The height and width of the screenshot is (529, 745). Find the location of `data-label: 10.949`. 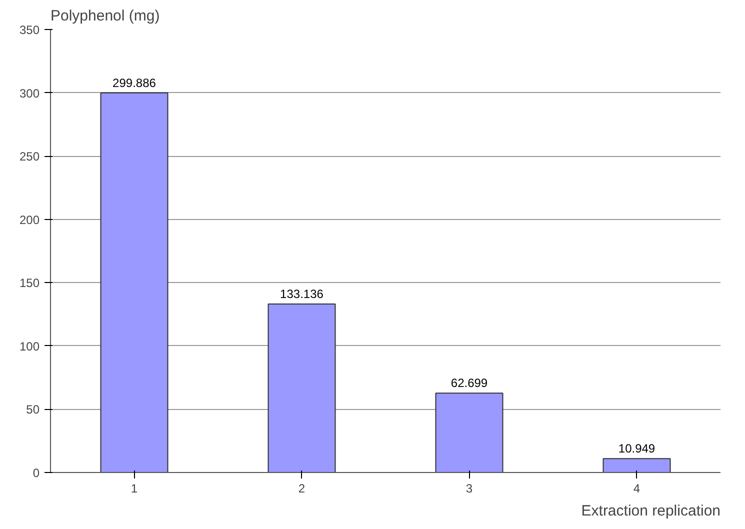

data-label: 10.949 is located at coordinates (637, 449).